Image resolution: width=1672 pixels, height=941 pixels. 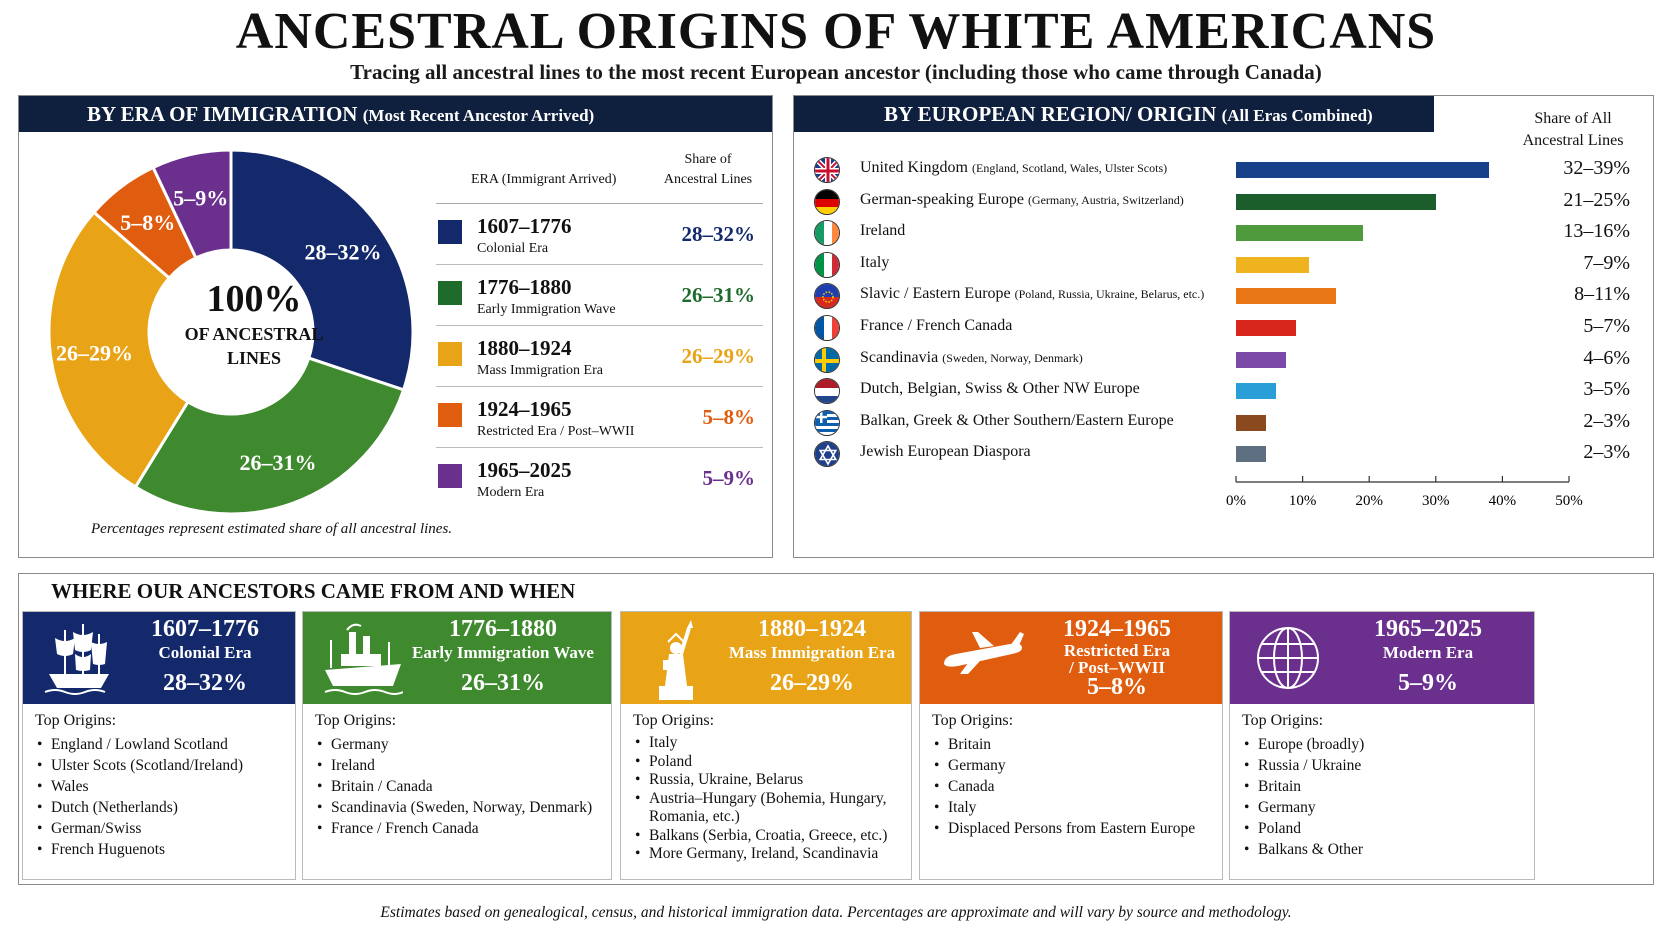 What do you see at coordinates (1503, 501) in the screenshot?
I see `x-tick-label: 40%` at bounding box center [1503, 501].